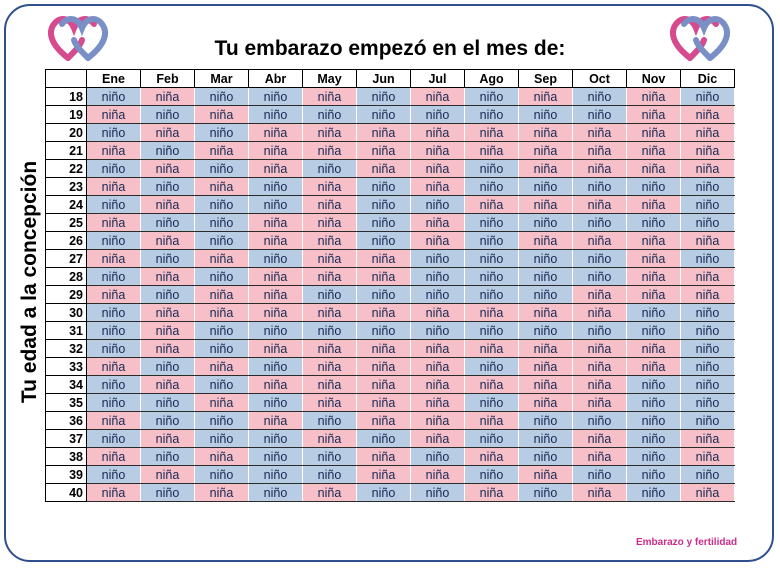 This screenshot has width=780, height=568. What do you see at coordinates (329, 78) in the screenshot?
I see `month-header: May` at bounding box center [329, 78].